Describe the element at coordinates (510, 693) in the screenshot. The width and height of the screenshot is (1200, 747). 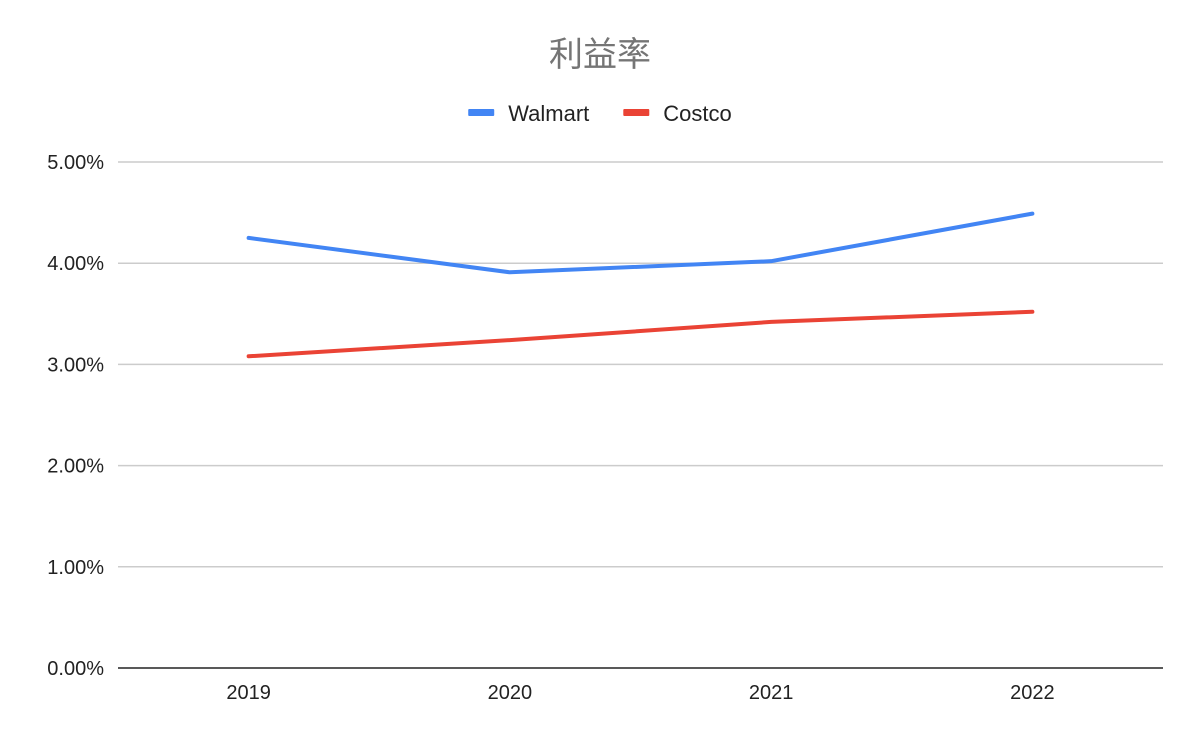
I see `x-tick-label: 2020` at that location.